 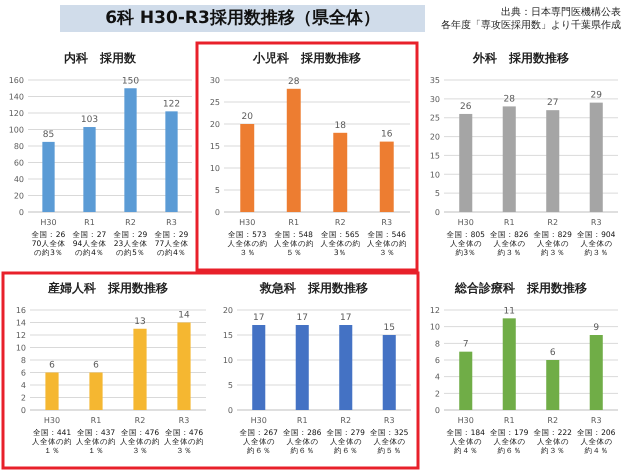 I want to click on data-label: 14, so click(x=184, y=315).